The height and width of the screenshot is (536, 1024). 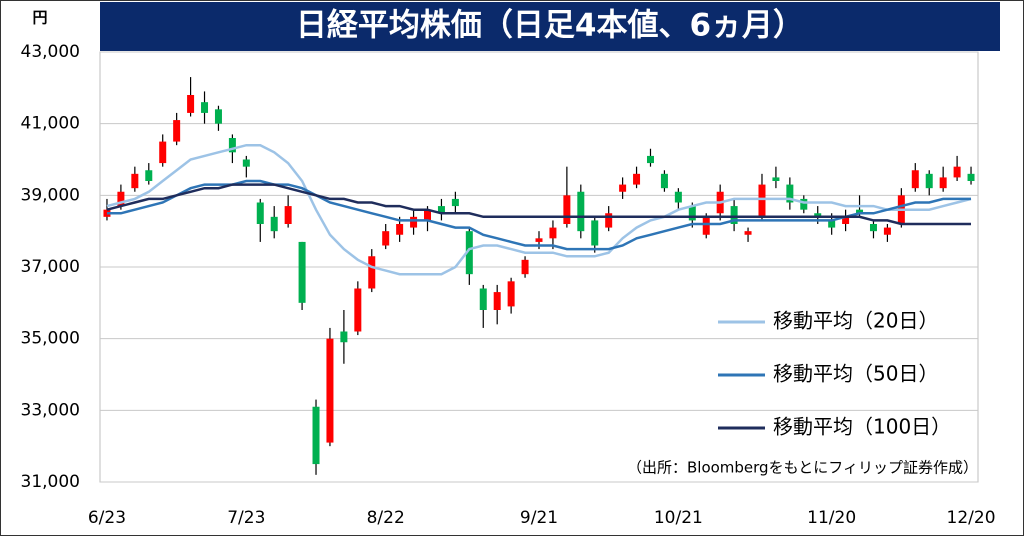 What do you see at coordinates (50, 339) in the screenshot?
I see `y-tick-label: 35,000` at bounding box center [50, 339].